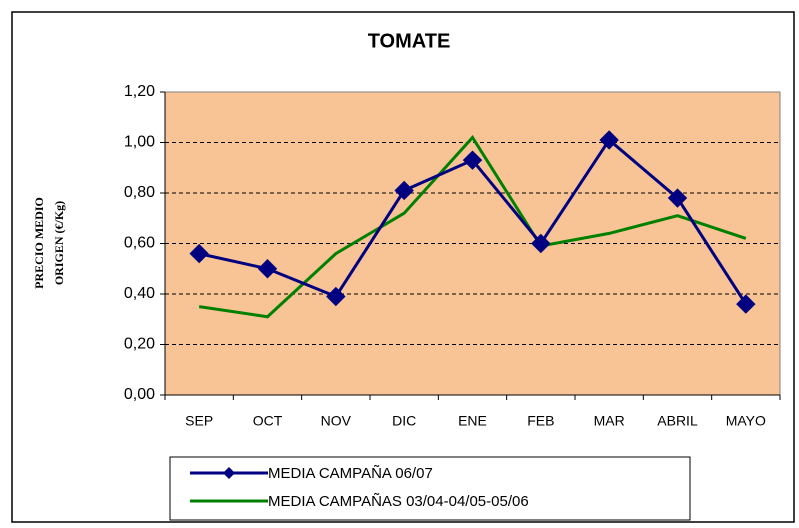 Image resolution: width=799 pixels, height=528 pixels. Describe the element at coordinates (39, 243) in the screenshot. I see `y-axis-label: PRECIO MEDIO` at that location.